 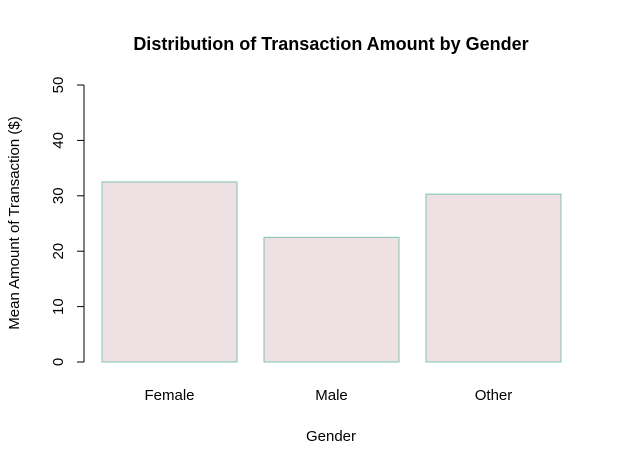 What do you see at coordinates (67, 221) in the screenshot?
I see `y-axis-ticks: 0 10 20 30 40 50` at bounding box center [67, 221].